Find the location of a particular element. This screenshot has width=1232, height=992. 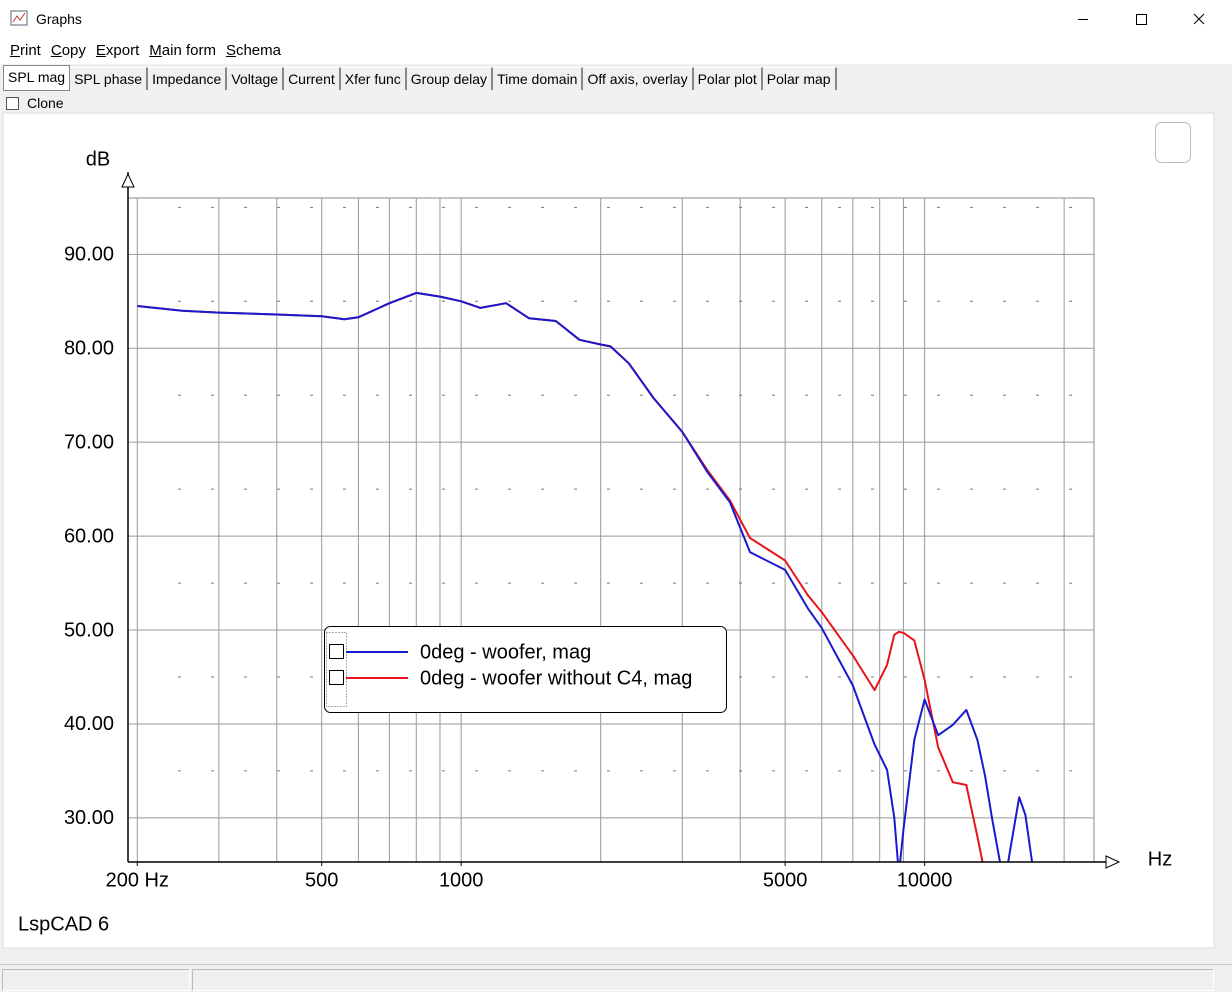

menu-item: Schema is located at coordinates (253, 50).